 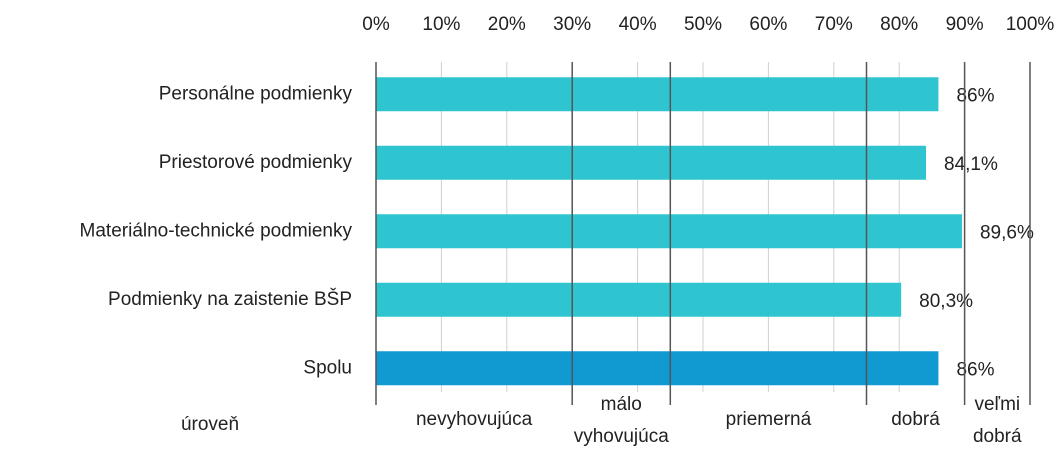 I want to click on zone-label: nevyhovujúca, so click(x=474, y=419).